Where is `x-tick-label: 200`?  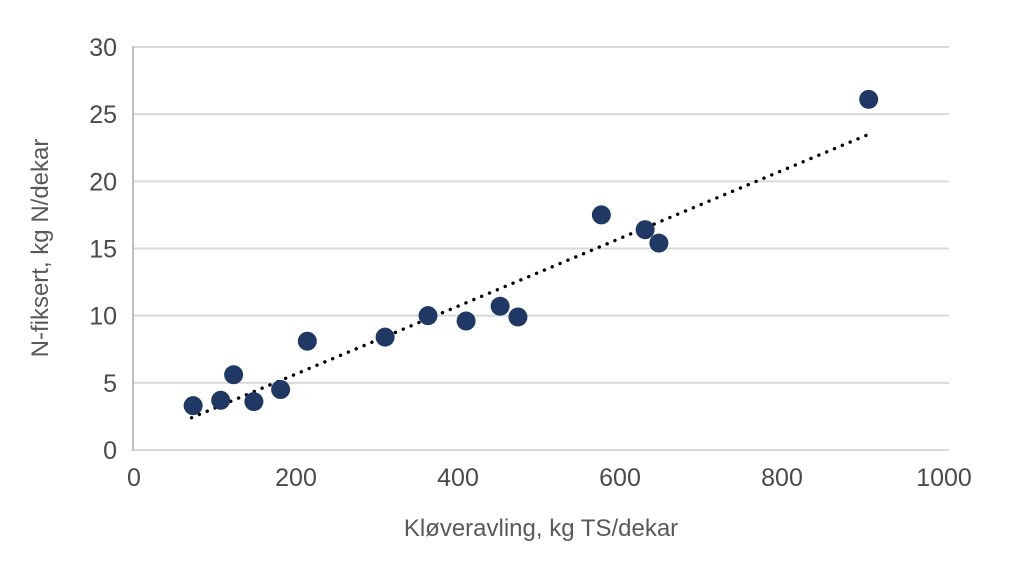 x-tick-label: 200 is located at coordinates (296, 478).